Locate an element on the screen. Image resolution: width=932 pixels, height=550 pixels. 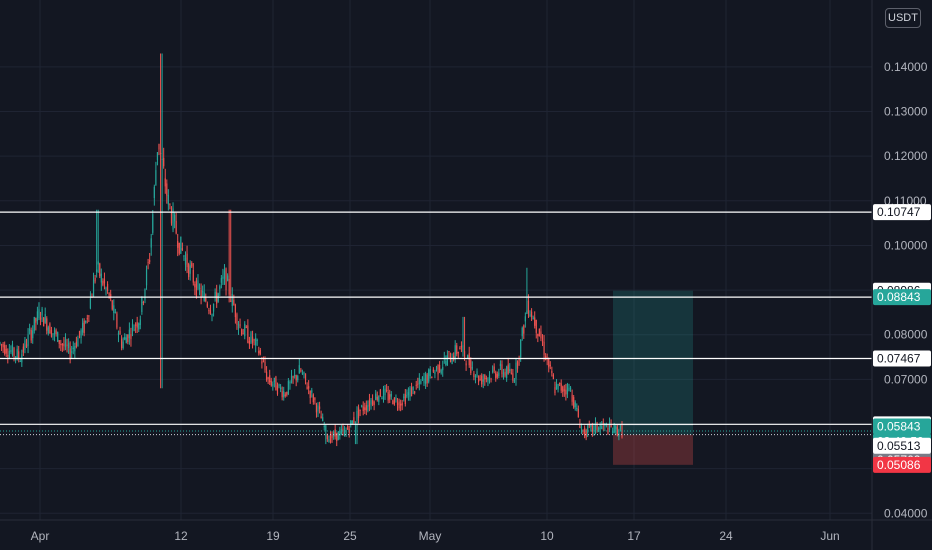
currency-button: USDT is located at coordinates (903, 18).